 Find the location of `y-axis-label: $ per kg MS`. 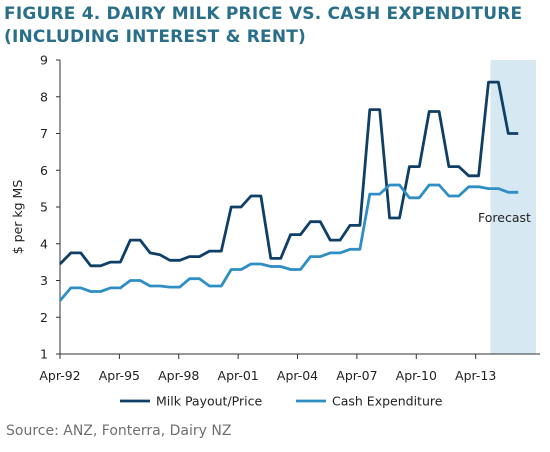

y-axis-label: $ per kg MS is located at coordinates (17, 217).